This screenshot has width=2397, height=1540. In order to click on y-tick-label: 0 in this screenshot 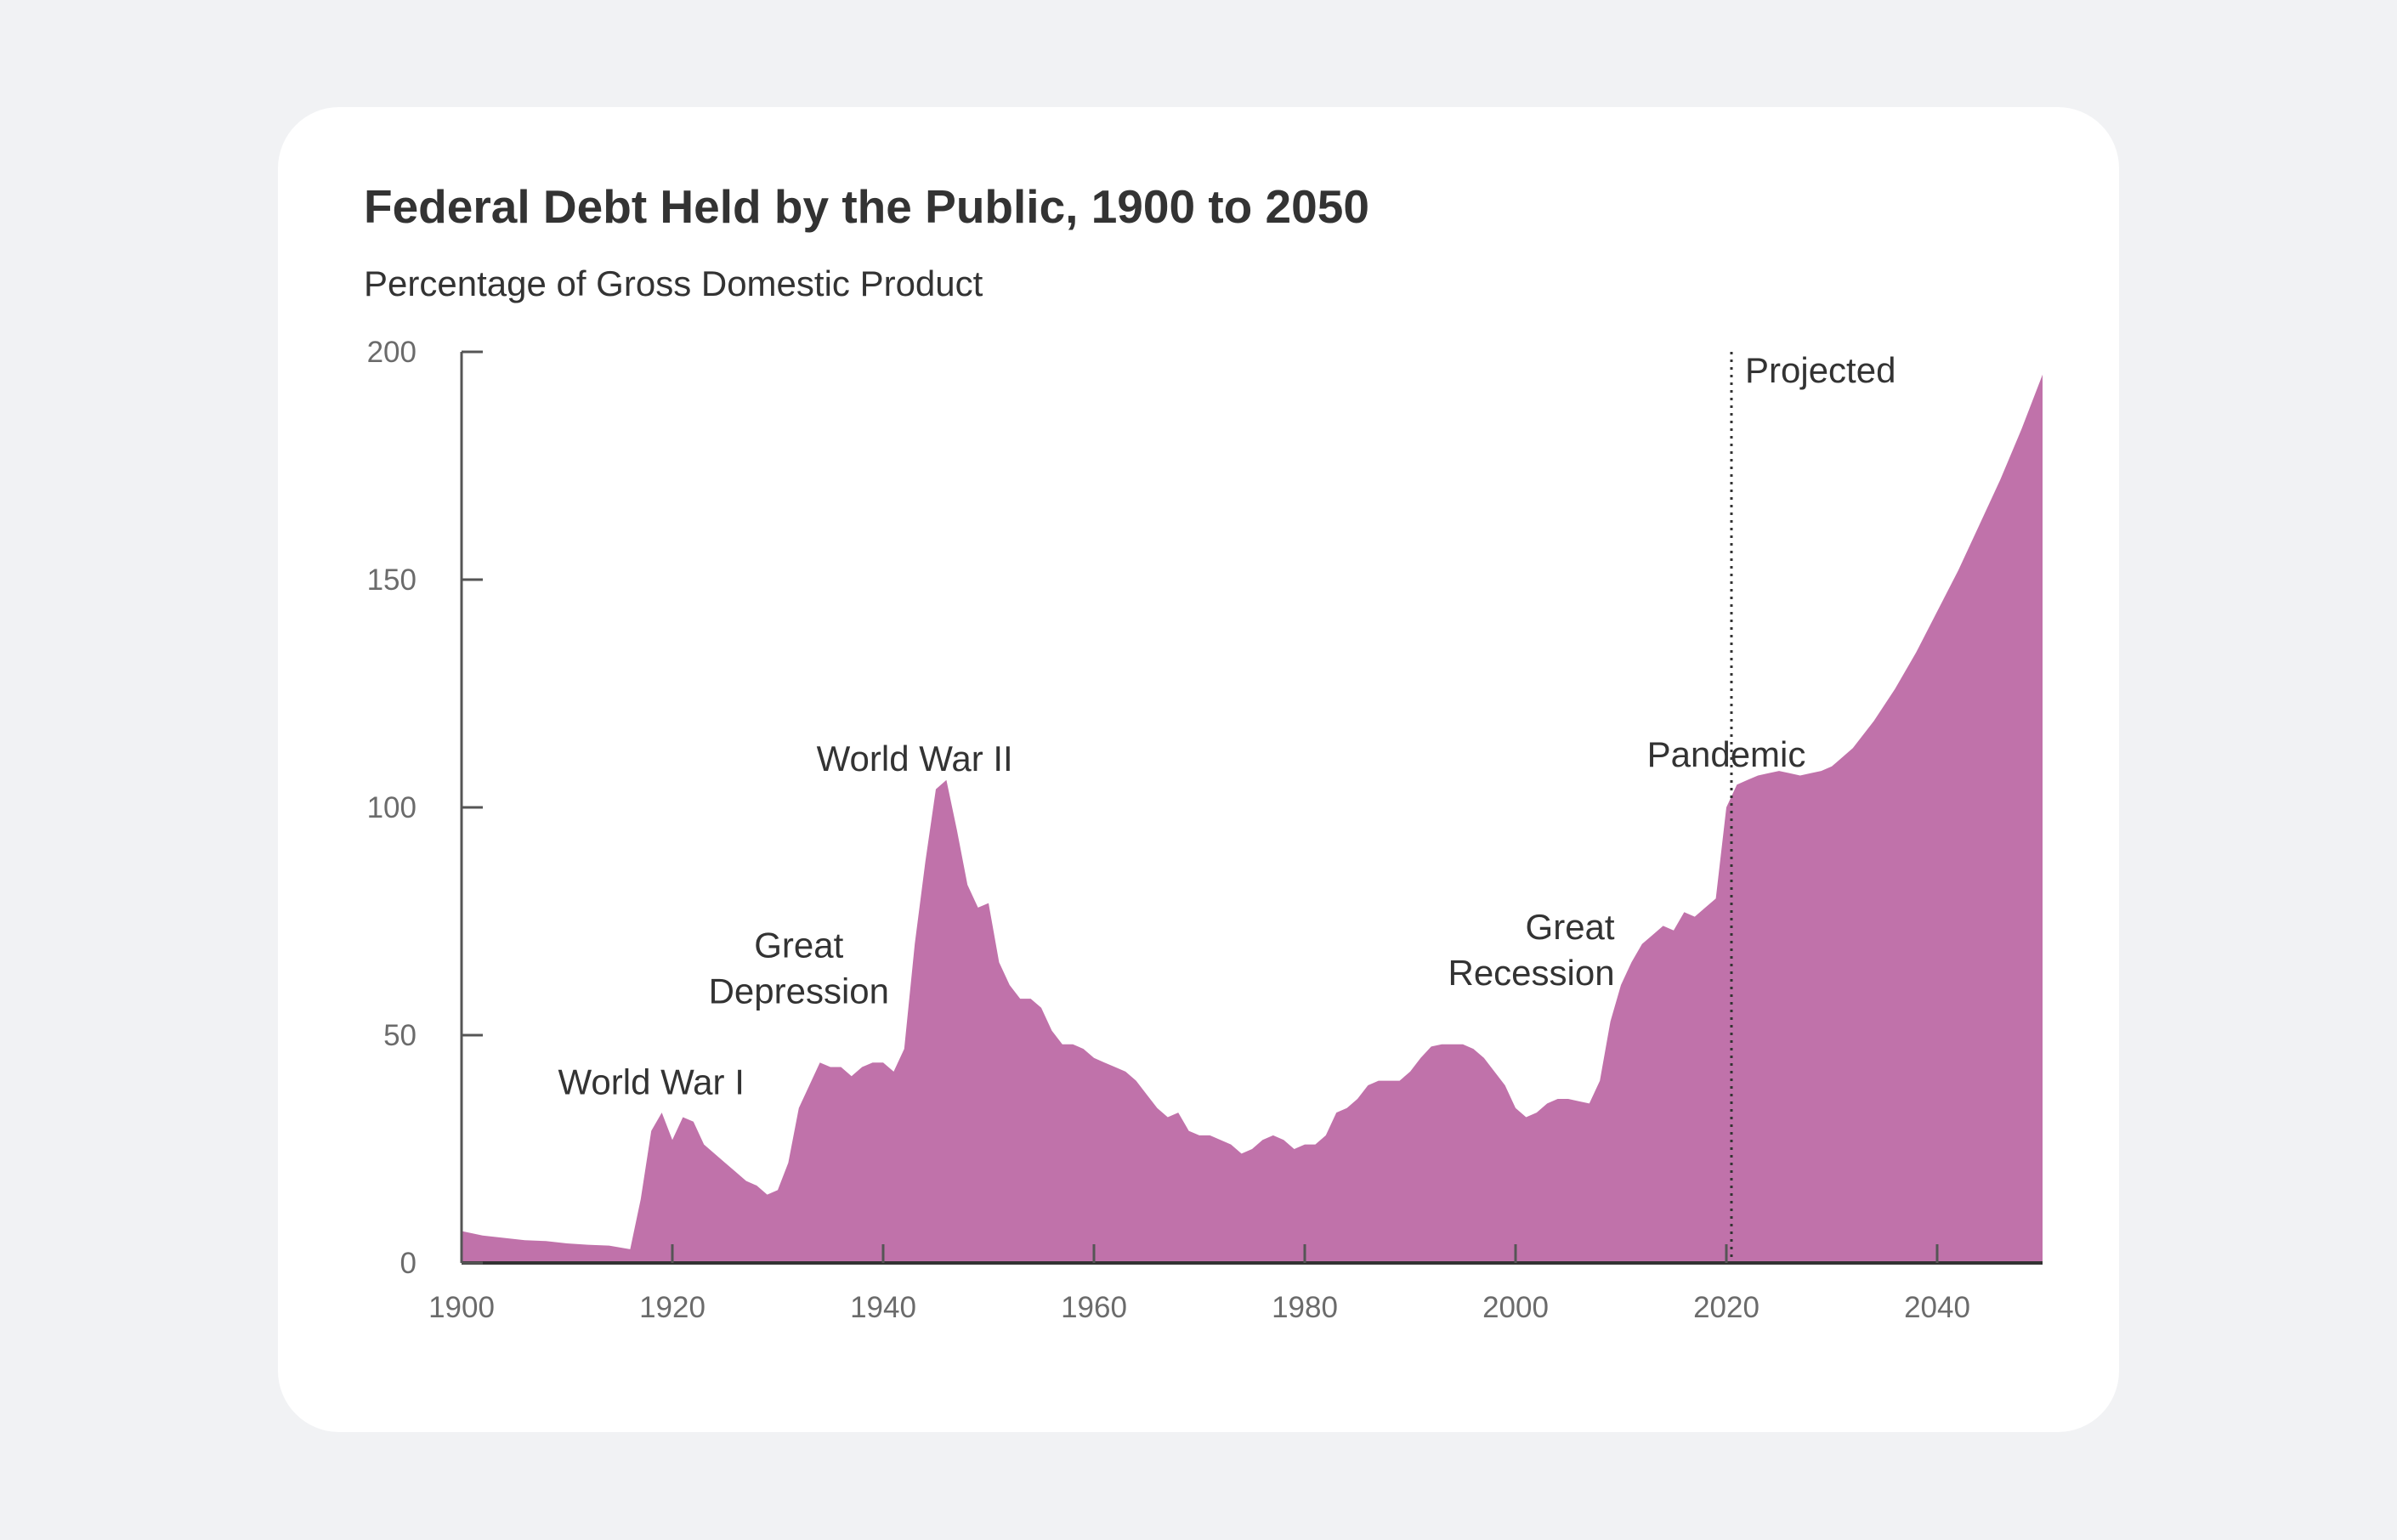, I will do `click(408, 1263)`.